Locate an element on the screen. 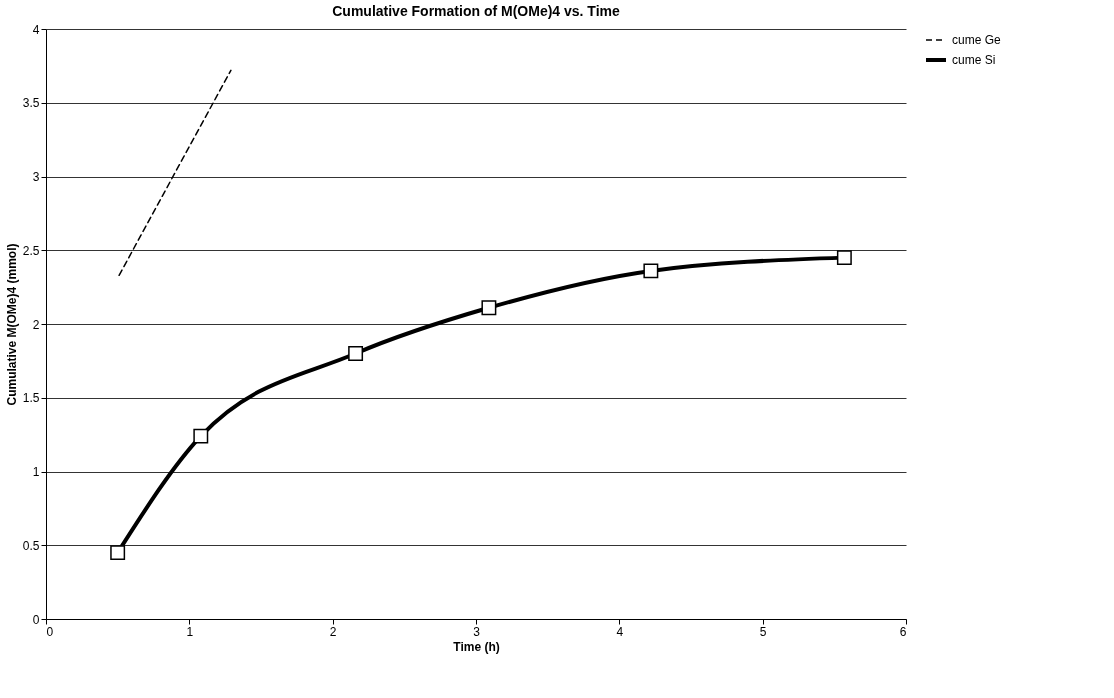 This screenshot has width=1114, height=698. x-tick-label: 5 is located at coordinates (763, 631).